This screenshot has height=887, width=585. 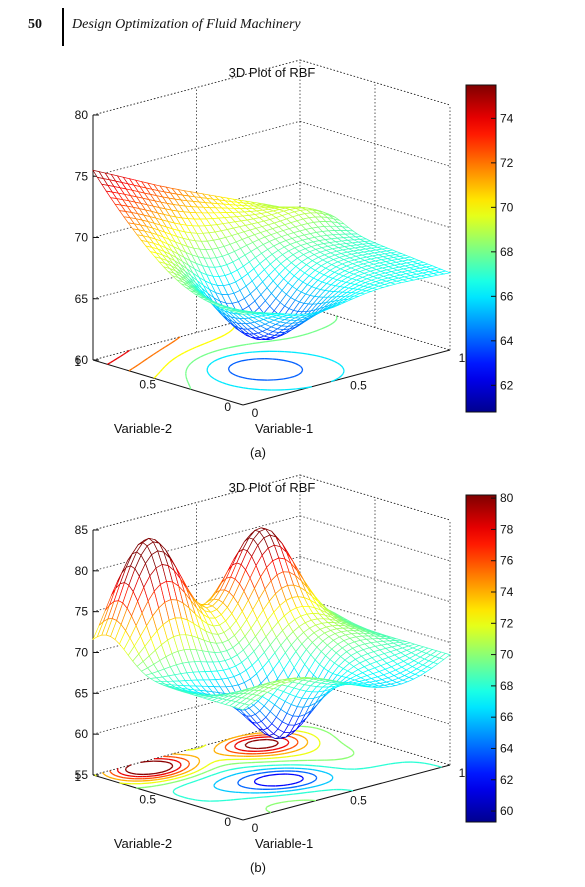 What do you see at coordinates (82, 734) in the screenshot?
I see `z-tick-label: 60` at bounding box center [82, 734].